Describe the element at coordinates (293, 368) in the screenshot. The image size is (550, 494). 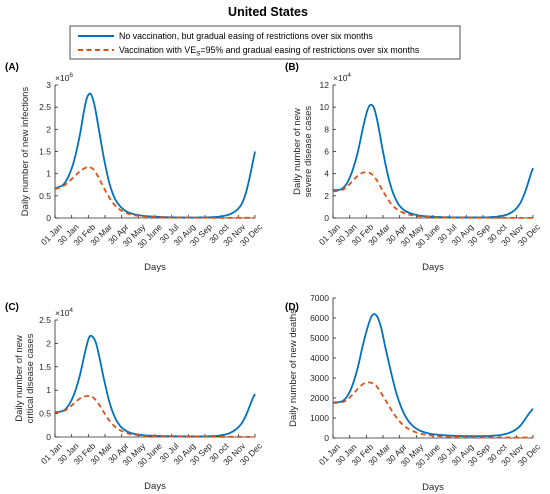
I see `y-axis-label: Daily number of new deaths` at that location.